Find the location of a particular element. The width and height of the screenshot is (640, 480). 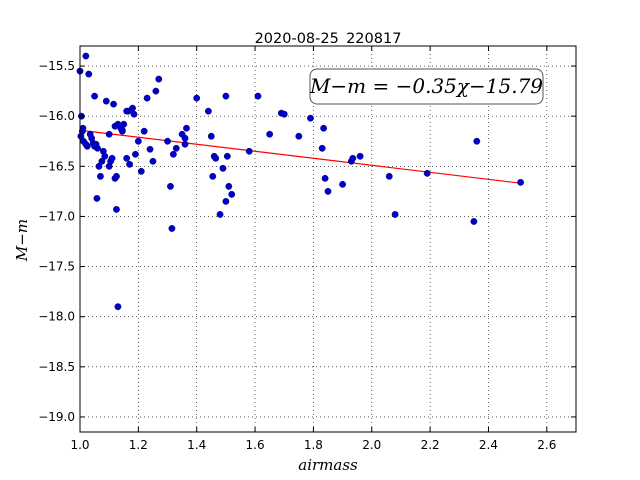

x-tick-label: 1.4 is located at coordinates (196, 445).